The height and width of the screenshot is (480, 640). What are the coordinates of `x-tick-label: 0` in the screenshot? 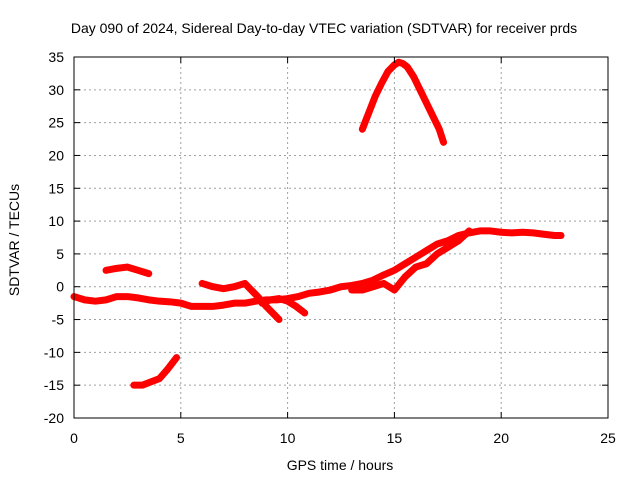 It's located at (74, 438).